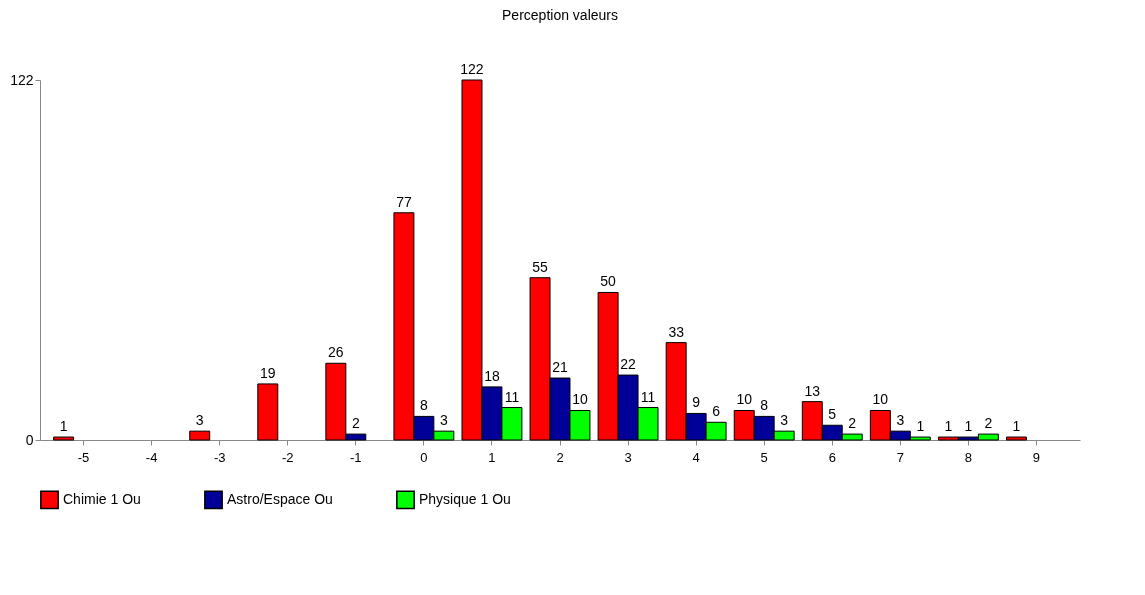 The width and height of the screenshot is (1145, 595). Describe the element at coordinates (968, 457) in the screenshot. I see `x-tick-label: 8` at that location.